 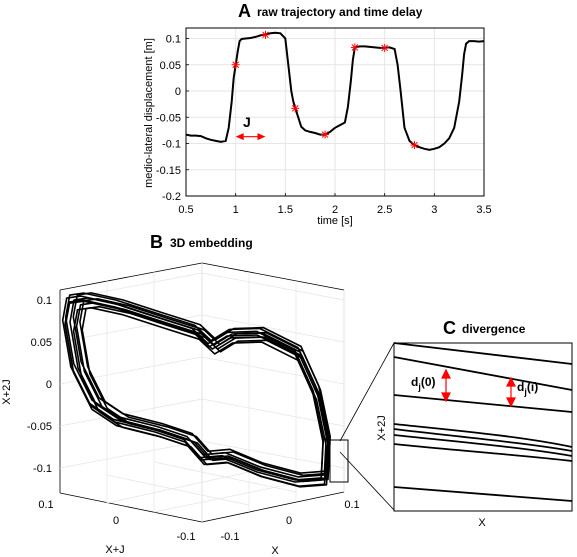 I want to click on di-label: dj(i), so click(x=527, y=388).